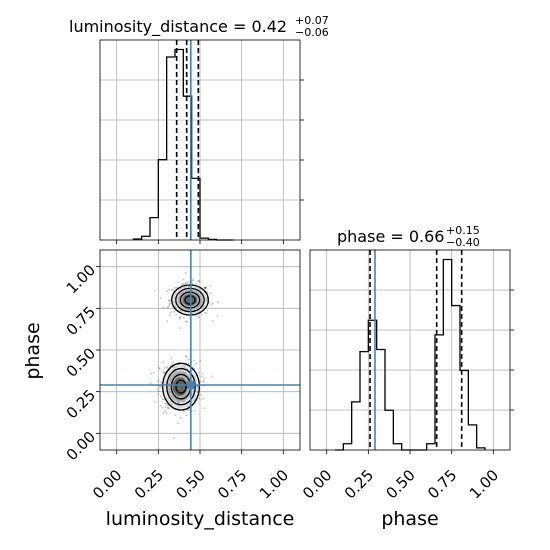 The height and width of the screenshot is (550, 550). What do you see at coordinates (409, 519) in the screenshot?
I see `x-axis-label-phase: phase` at bounding box center [409, 519].